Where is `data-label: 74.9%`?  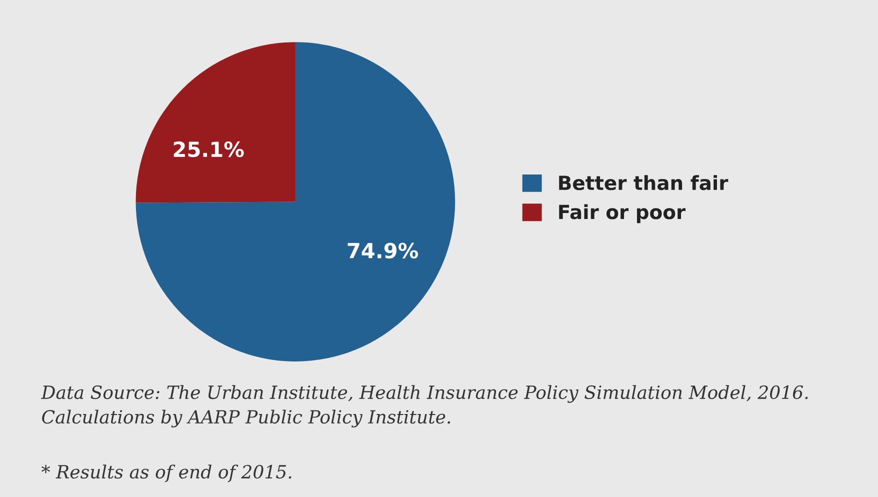
data-label: 74.9% is located at coordinates (383, 250).